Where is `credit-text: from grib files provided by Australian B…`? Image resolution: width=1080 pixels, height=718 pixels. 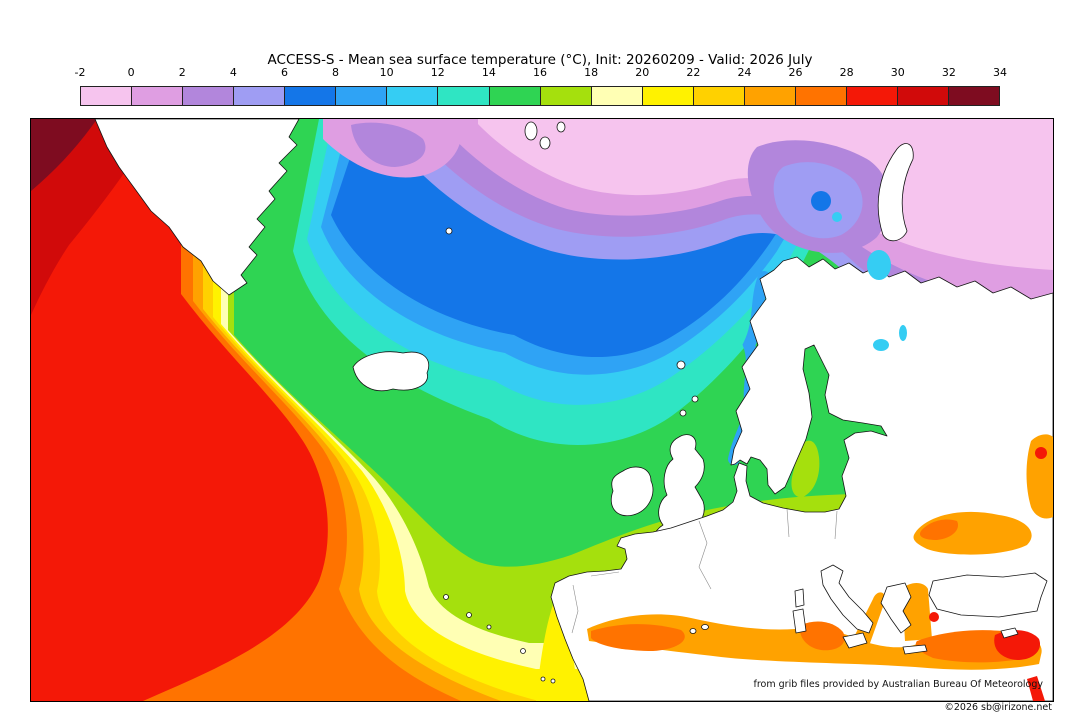
credit-text: from grib files provided by Australian B… is located at coordinates (899, 684).